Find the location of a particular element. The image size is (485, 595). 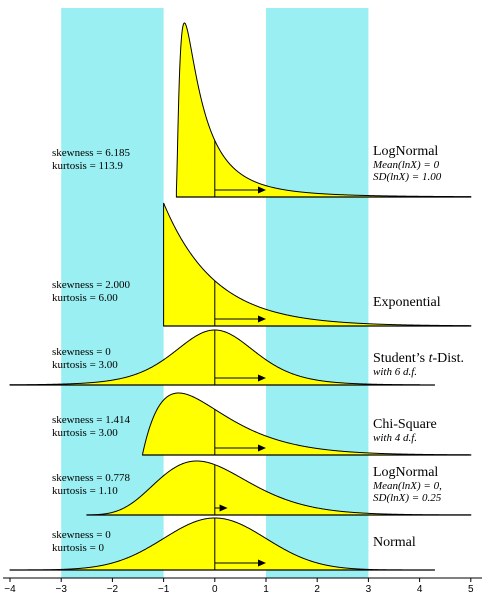

skewness-label: skewness = 6.185 is located at coordinates (91, 153).